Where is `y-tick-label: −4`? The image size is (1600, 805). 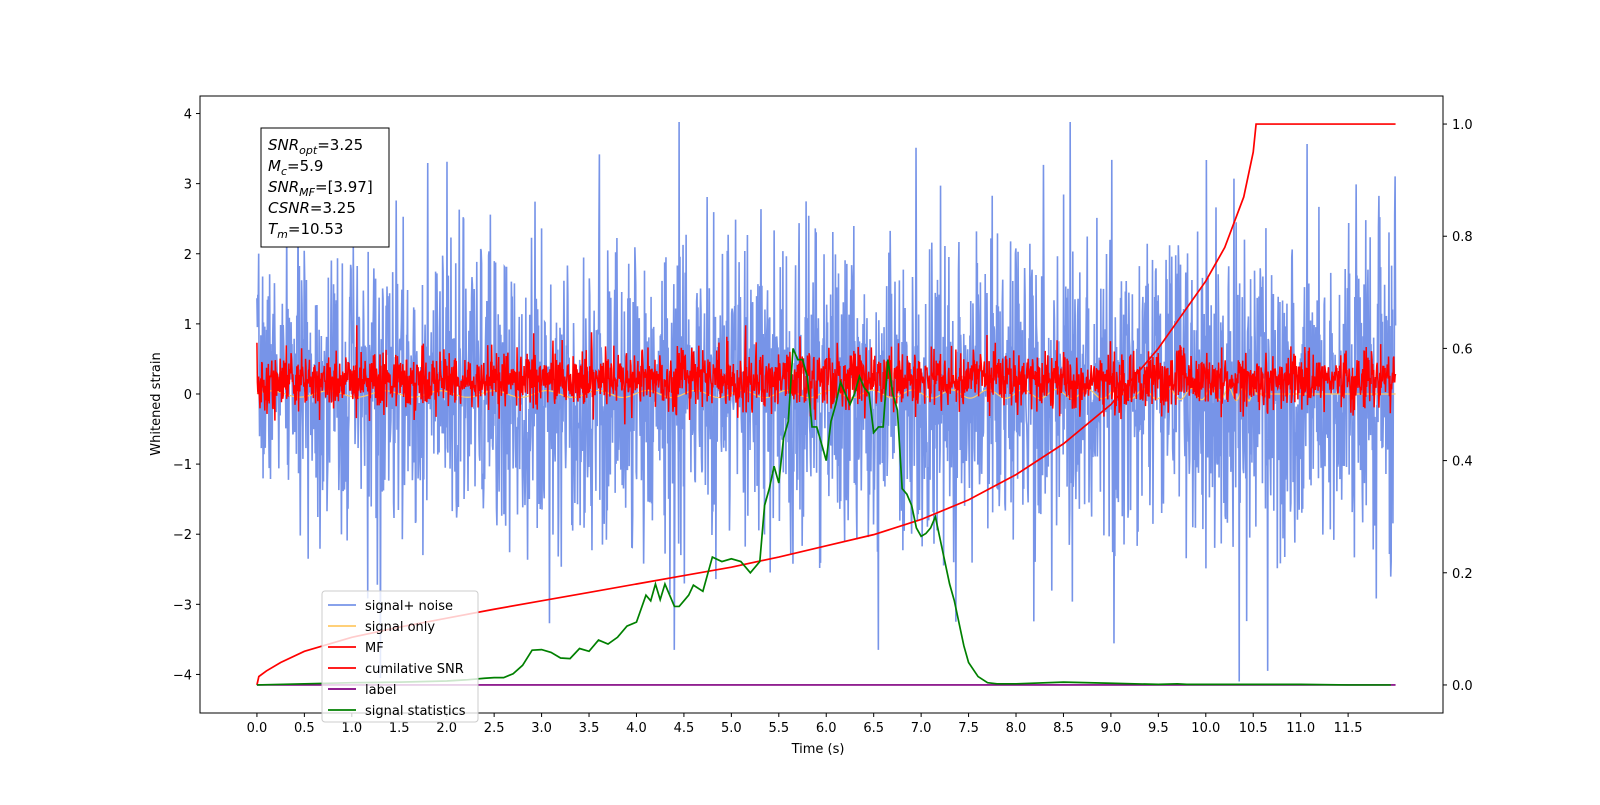
y-tick-label: −4 is located at coordinates (182, 675).